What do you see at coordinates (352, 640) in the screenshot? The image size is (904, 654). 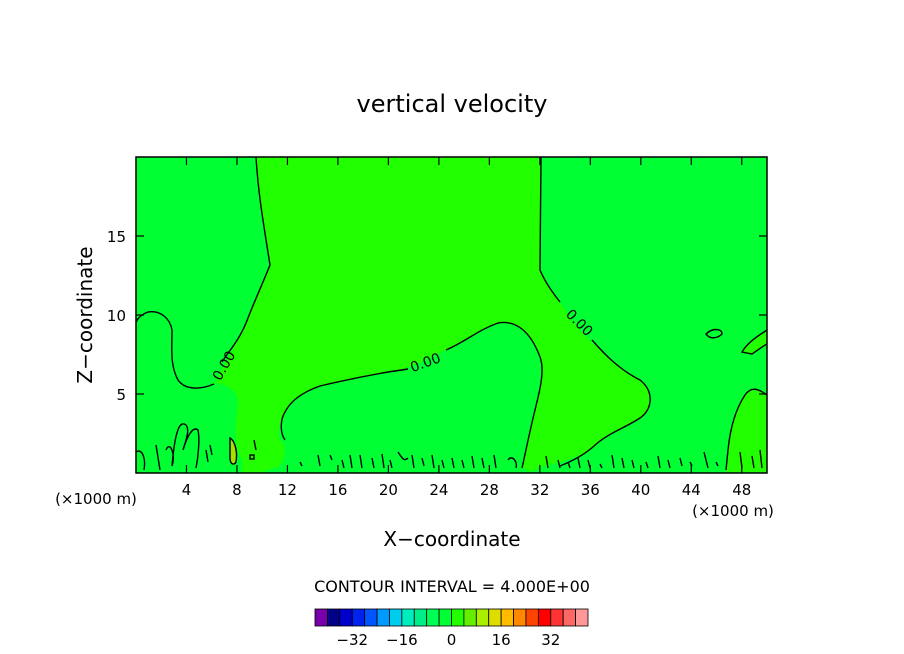 I see `colorbar-tick-label: −32` at bounding box center [352, 640].